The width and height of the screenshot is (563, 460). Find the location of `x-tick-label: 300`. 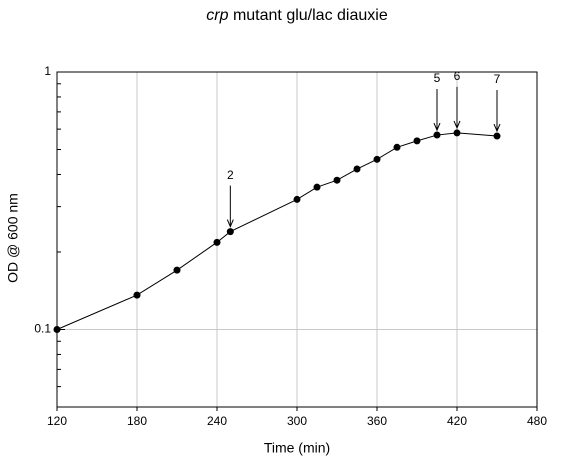

x-tick-label: 300 is located at coordinates (297, 421).